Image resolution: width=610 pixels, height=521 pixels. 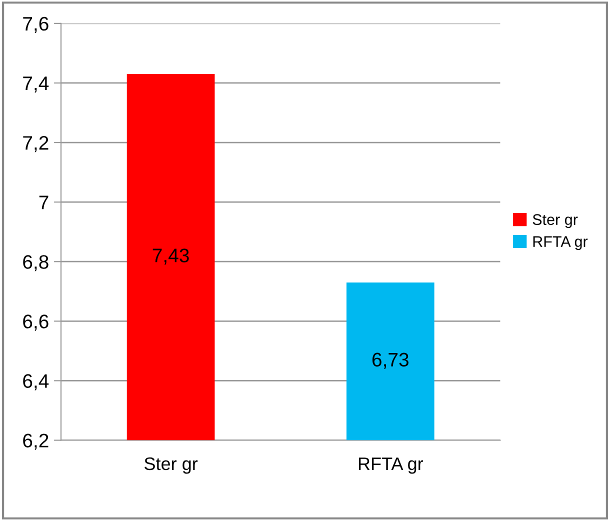 What do you see at coordinates (35, 442) in the screenshot?
I see `y-tick-label: 6,2` at bounding box center [35, 442].